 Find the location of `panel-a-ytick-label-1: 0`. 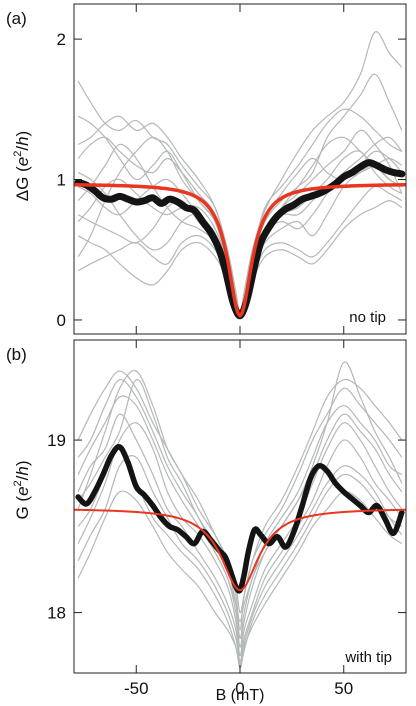

panel-a-ytick-label-1: 0 is located at coordinates (61, 320).